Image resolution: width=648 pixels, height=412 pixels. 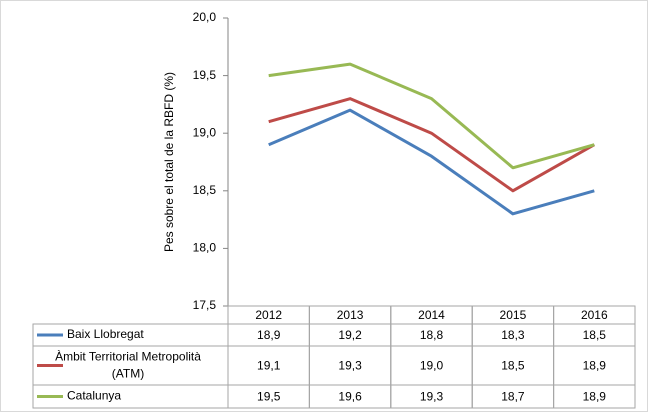 I want to click on table-cell, so click(x=334, y=396).